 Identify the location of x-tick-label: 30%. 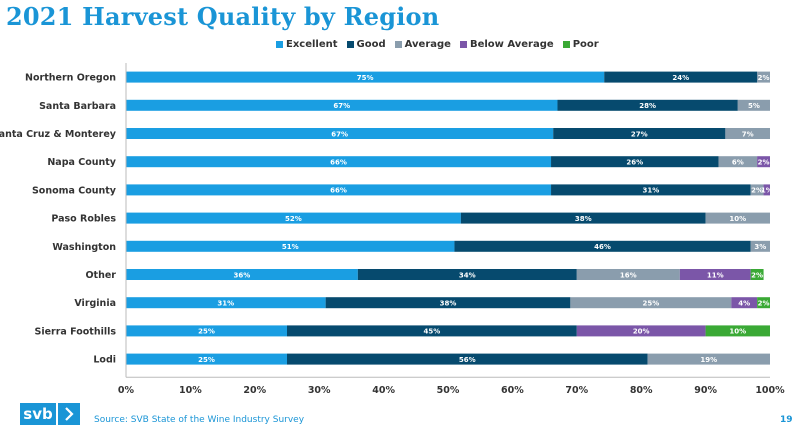
(319, 390).